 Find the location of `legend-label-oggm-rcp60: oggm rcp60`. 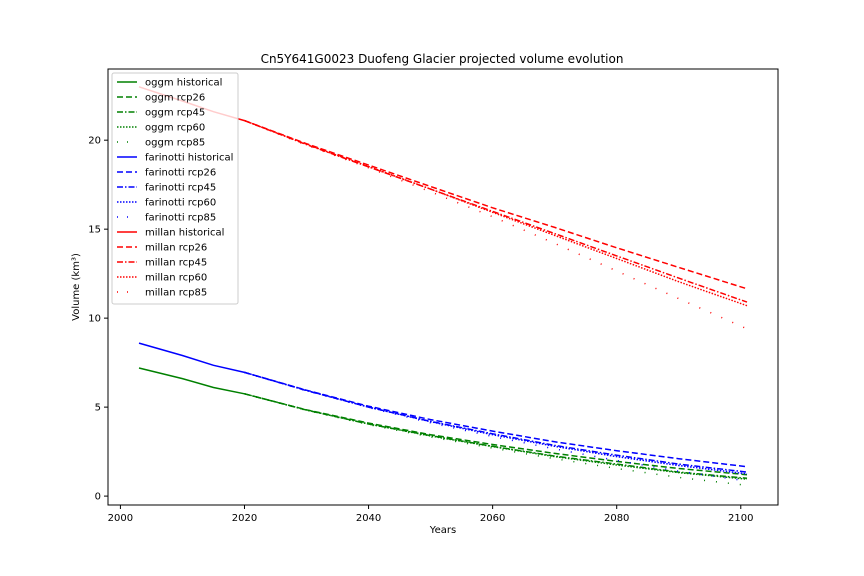

legend-label-oggm-rcp60: oggm rcp60 is located at coordinates (175, 128).